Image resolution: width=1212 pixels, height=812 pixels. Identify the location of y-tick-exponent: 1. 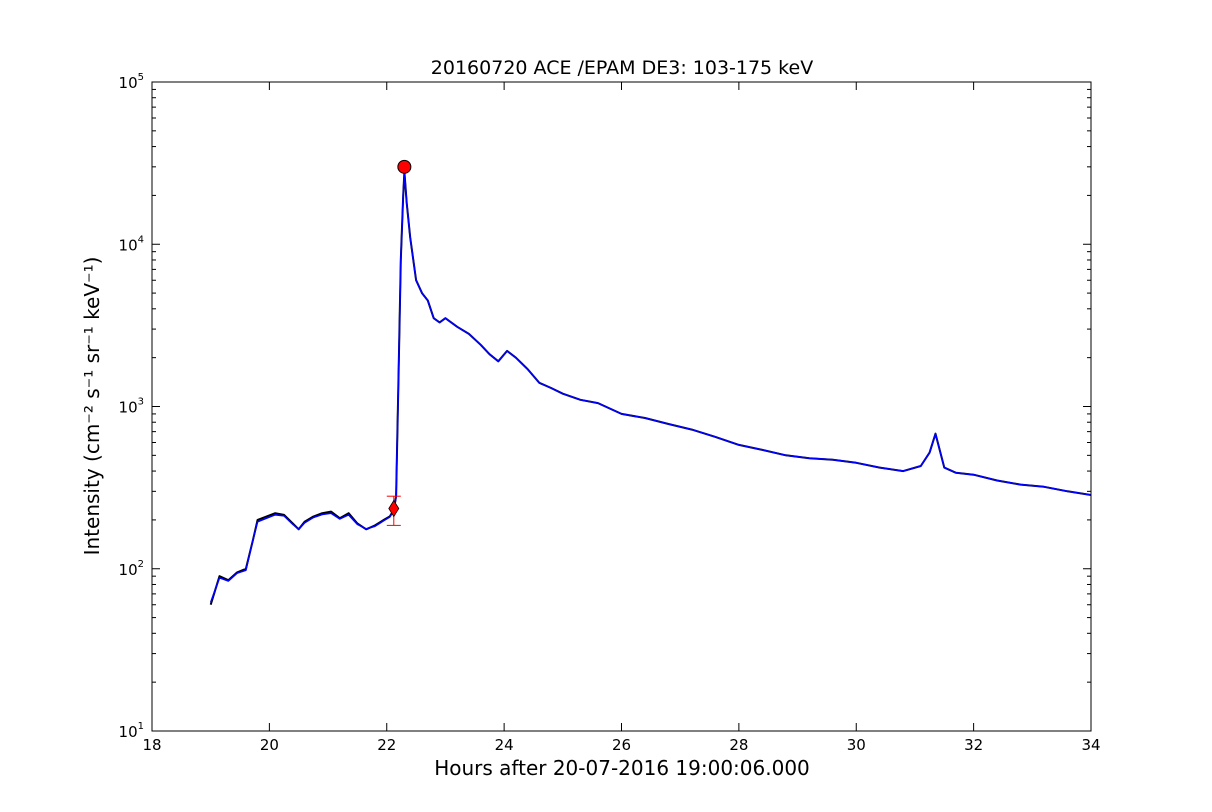
(141, 726).